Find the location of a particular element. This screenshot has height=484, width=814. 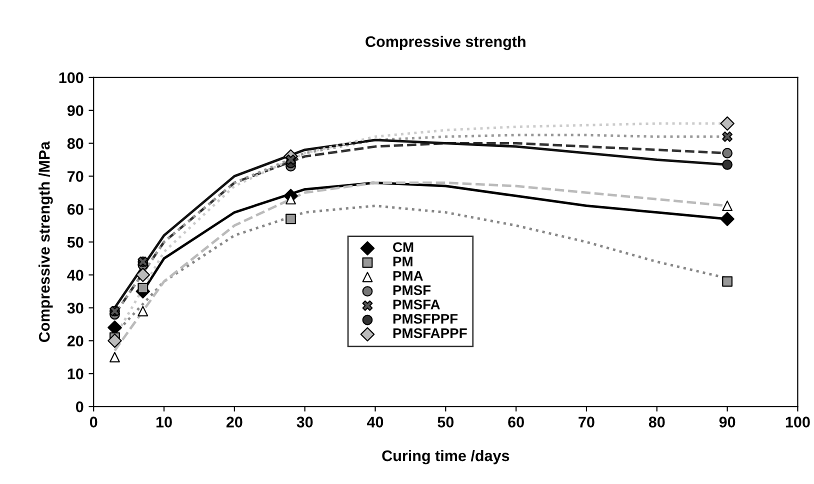

y-tick-label: 60 is located at coordinates (75, 209).